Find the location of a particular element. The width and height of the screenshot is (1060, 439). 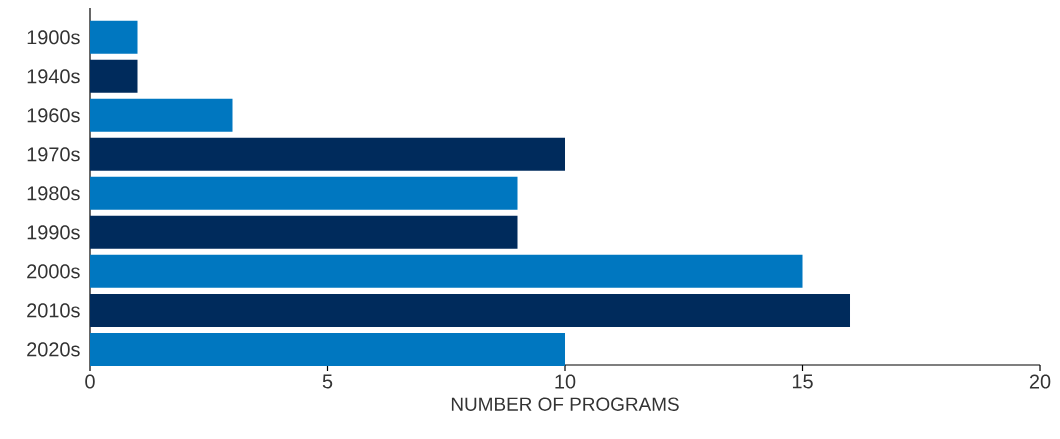

y-tick-label: 2010s is located at coordinates (53, 310).